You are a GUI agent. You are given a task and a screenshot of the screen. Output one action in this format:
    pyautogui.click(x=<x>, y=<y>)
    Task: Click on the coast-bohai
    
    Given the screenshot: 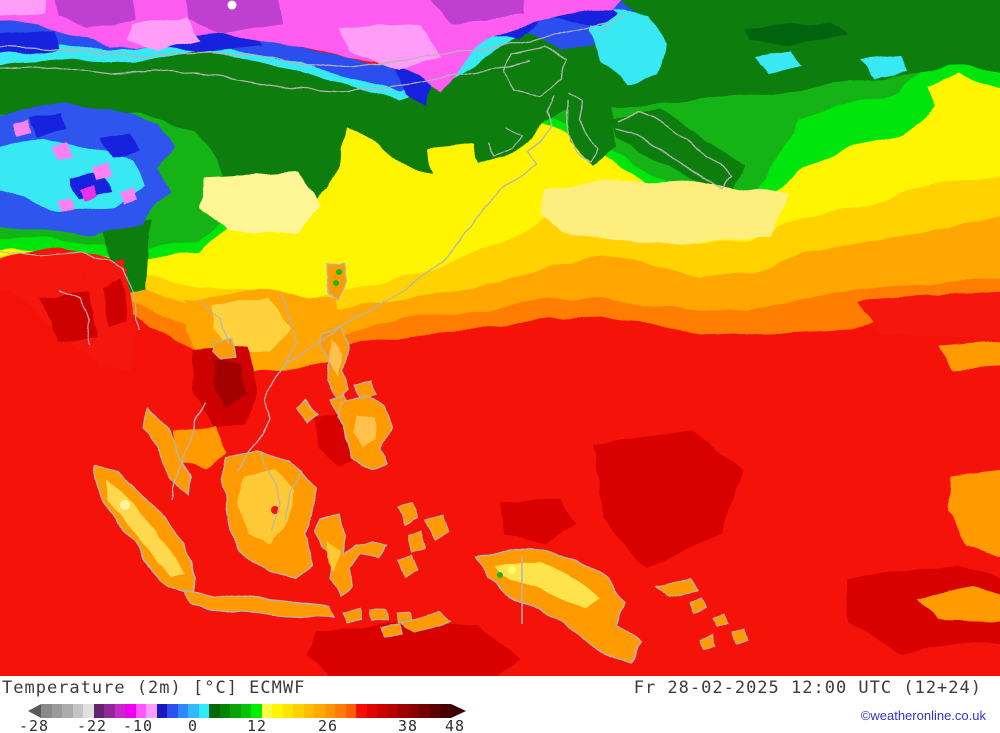 What is the action you would take?
    pyautogui.click(x=504, y=142)
    